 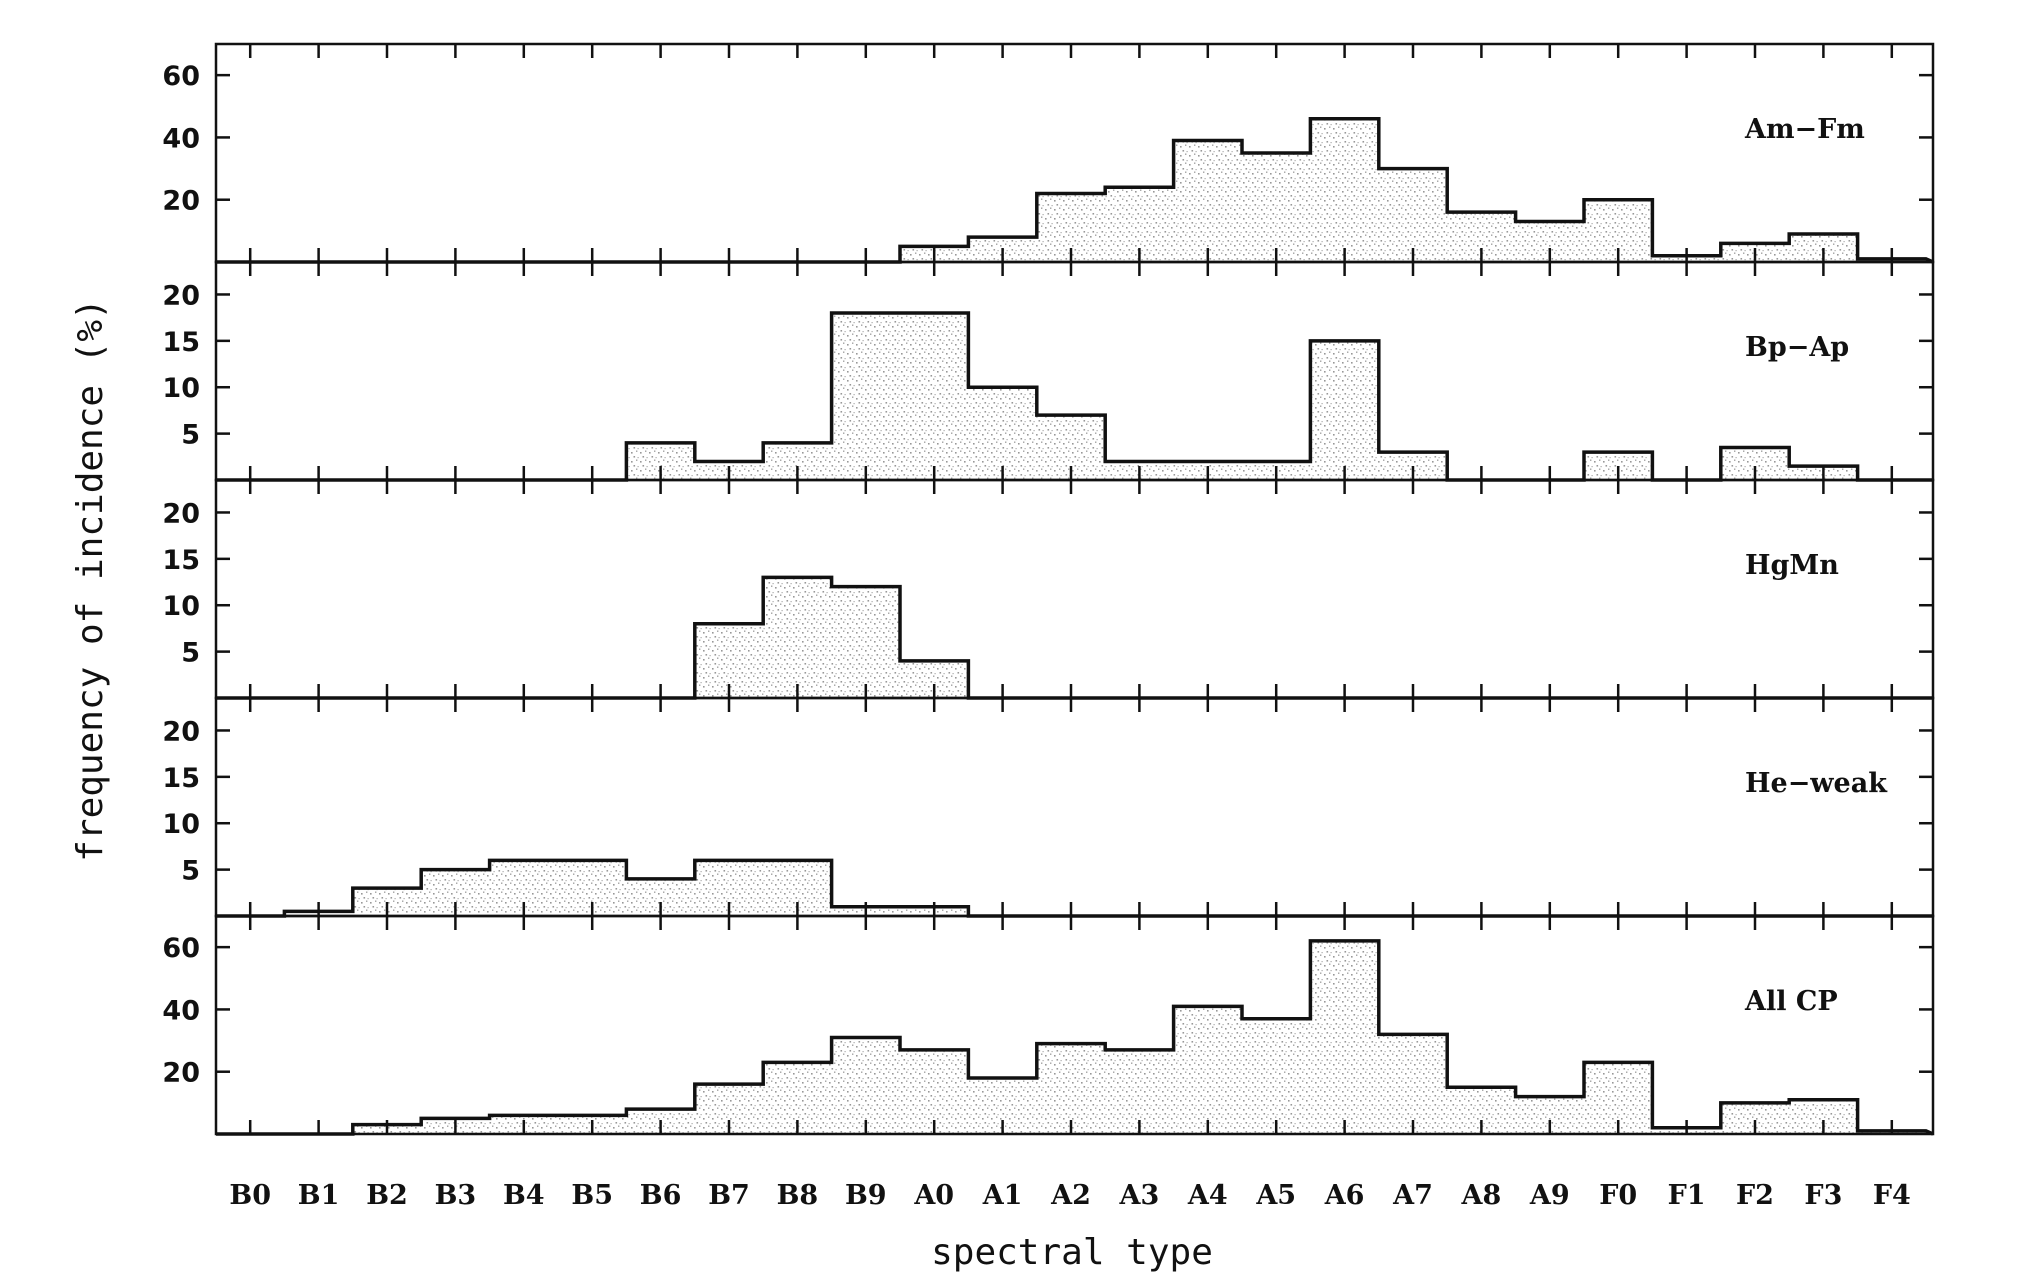 What do you see at coordinates (250, 1195) in the screenshot?
I see `x-tick-label-B0: B0` at bounding box center [250, 1195].